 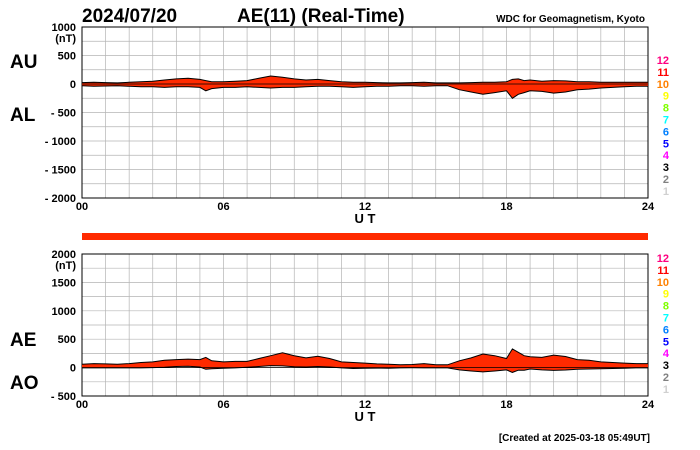 I want to click on series-line-ao, so click(x=365, y=369).